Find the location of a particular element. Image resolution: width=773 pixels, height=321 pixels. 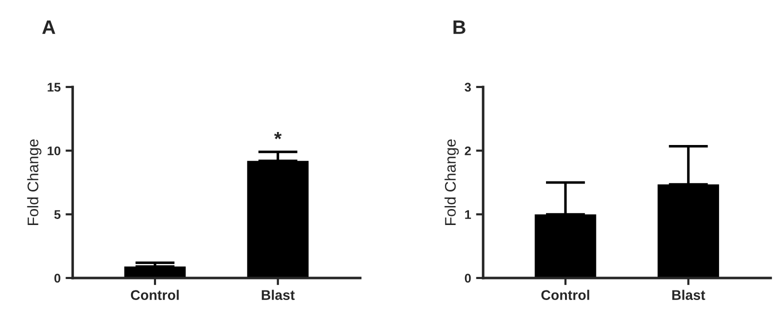

chart-title: B is located at coordinates (460, 27).